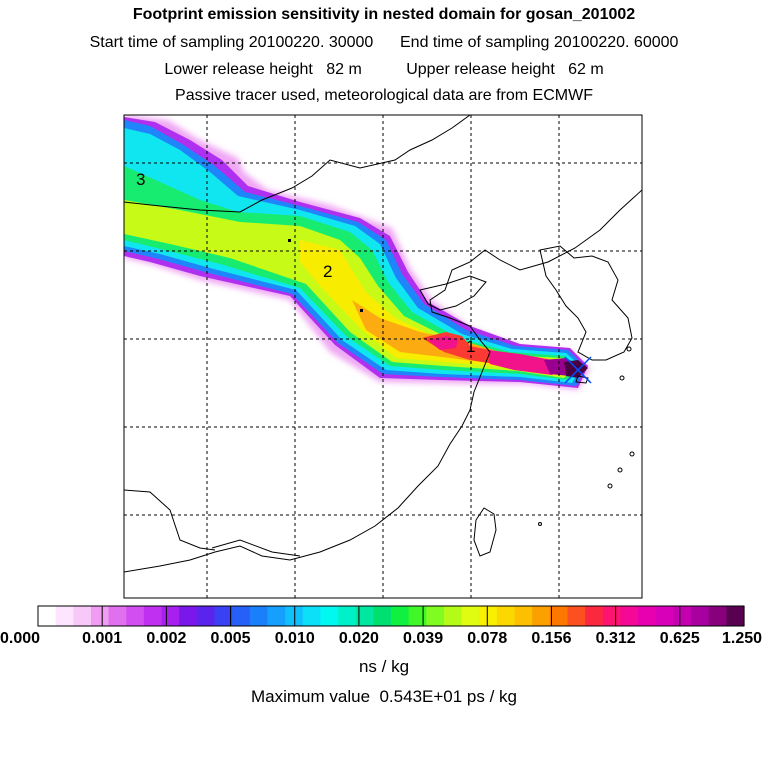 This screenshot has width=768, height=768. What do you see at coordinates (453, 293) in the screenshot?
I see `shandong-coast` at bounding box center [453, 293].